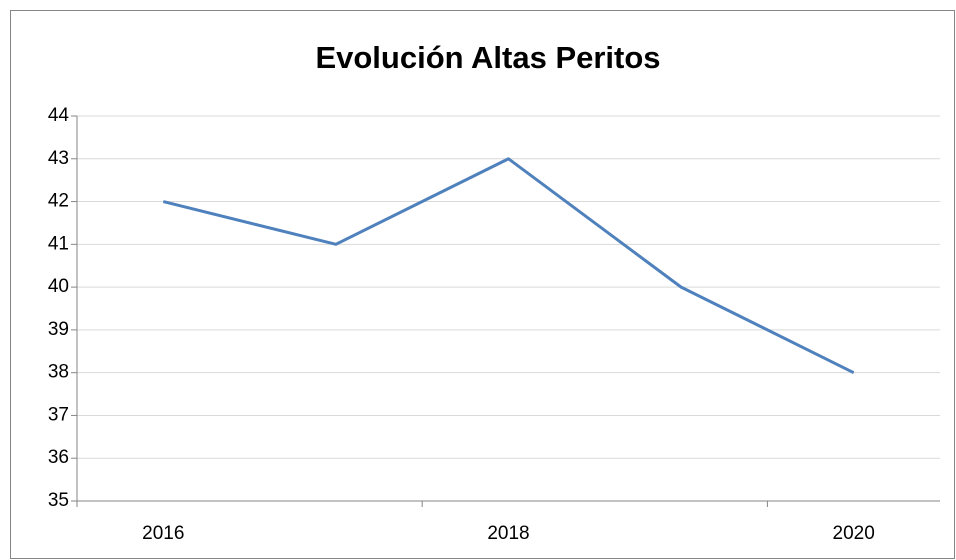 The width and height of the screenshot is (956, 560). Describe the element at coordinates (854, 533) in the screenshot. I see `x-tick-label: 2020` at that location.